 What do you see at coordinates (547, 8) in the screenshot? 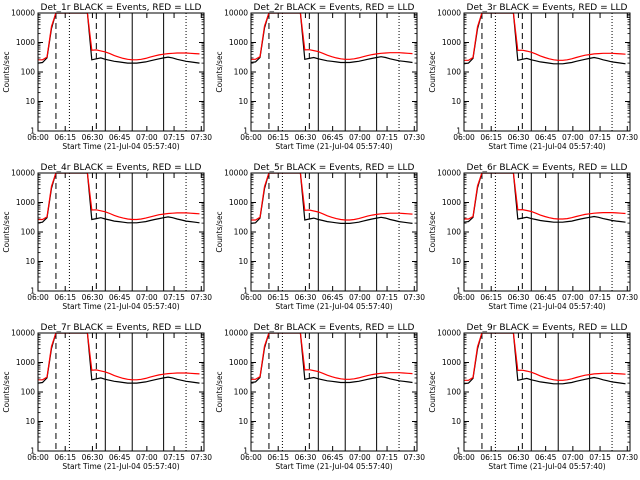
I see `panel-title: Det_3r BLACK = Events, RED = LLD` at bounding box center [547, 8].